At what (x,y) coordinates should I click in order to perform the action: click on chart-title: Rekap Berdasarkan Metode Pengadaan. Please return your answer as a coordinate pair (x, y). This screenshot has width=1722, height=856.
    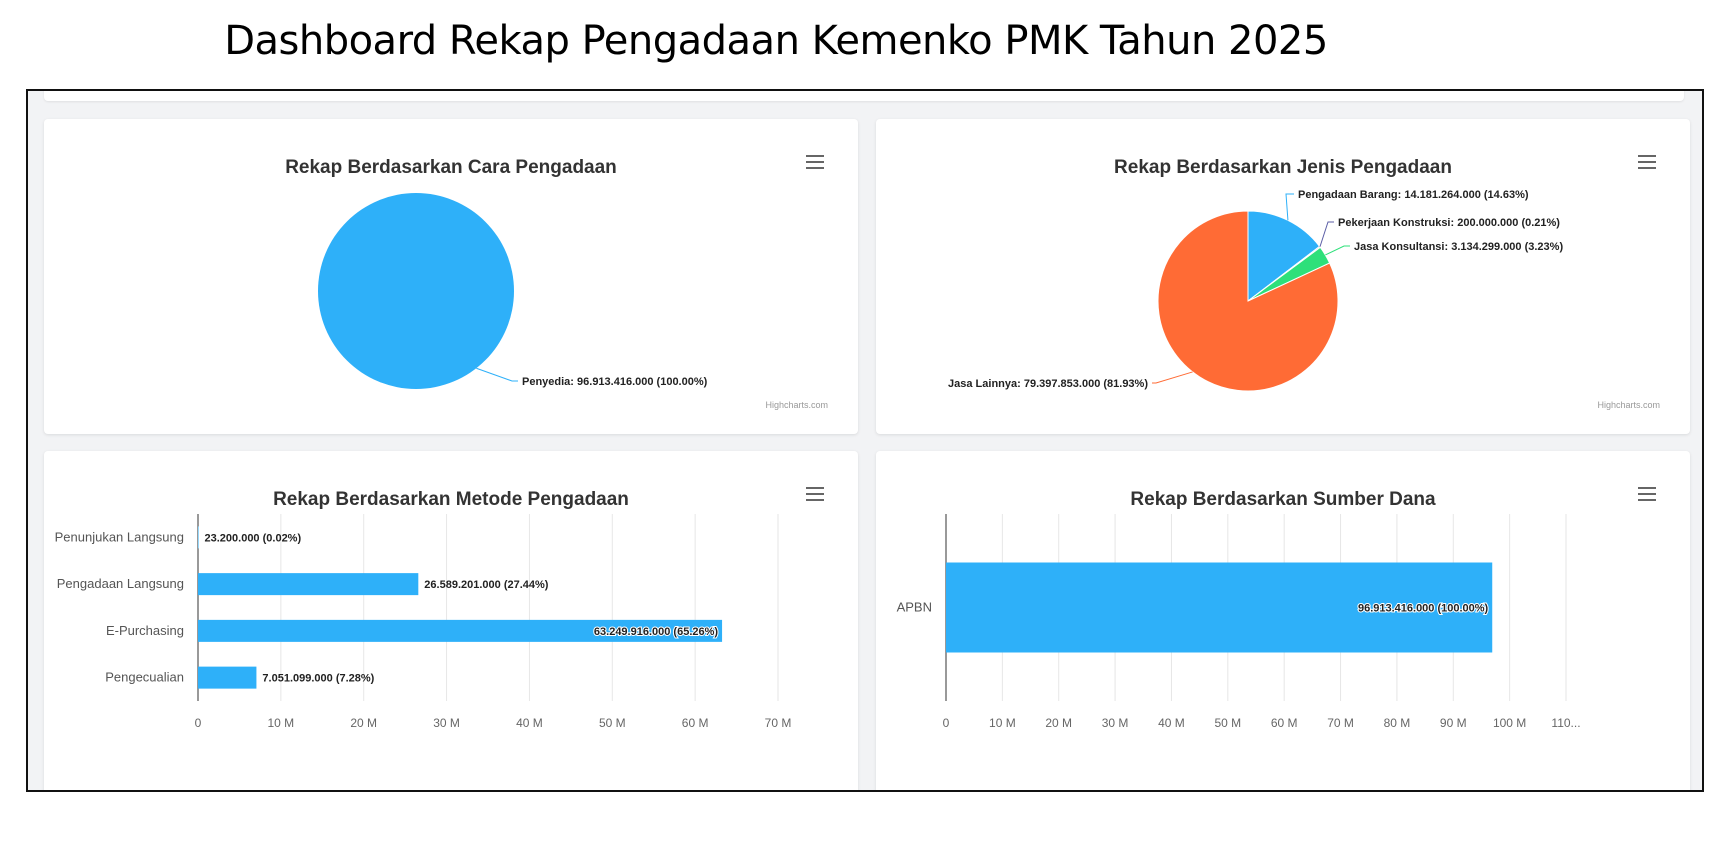
    Looking at the image, I should click on (451, 499).